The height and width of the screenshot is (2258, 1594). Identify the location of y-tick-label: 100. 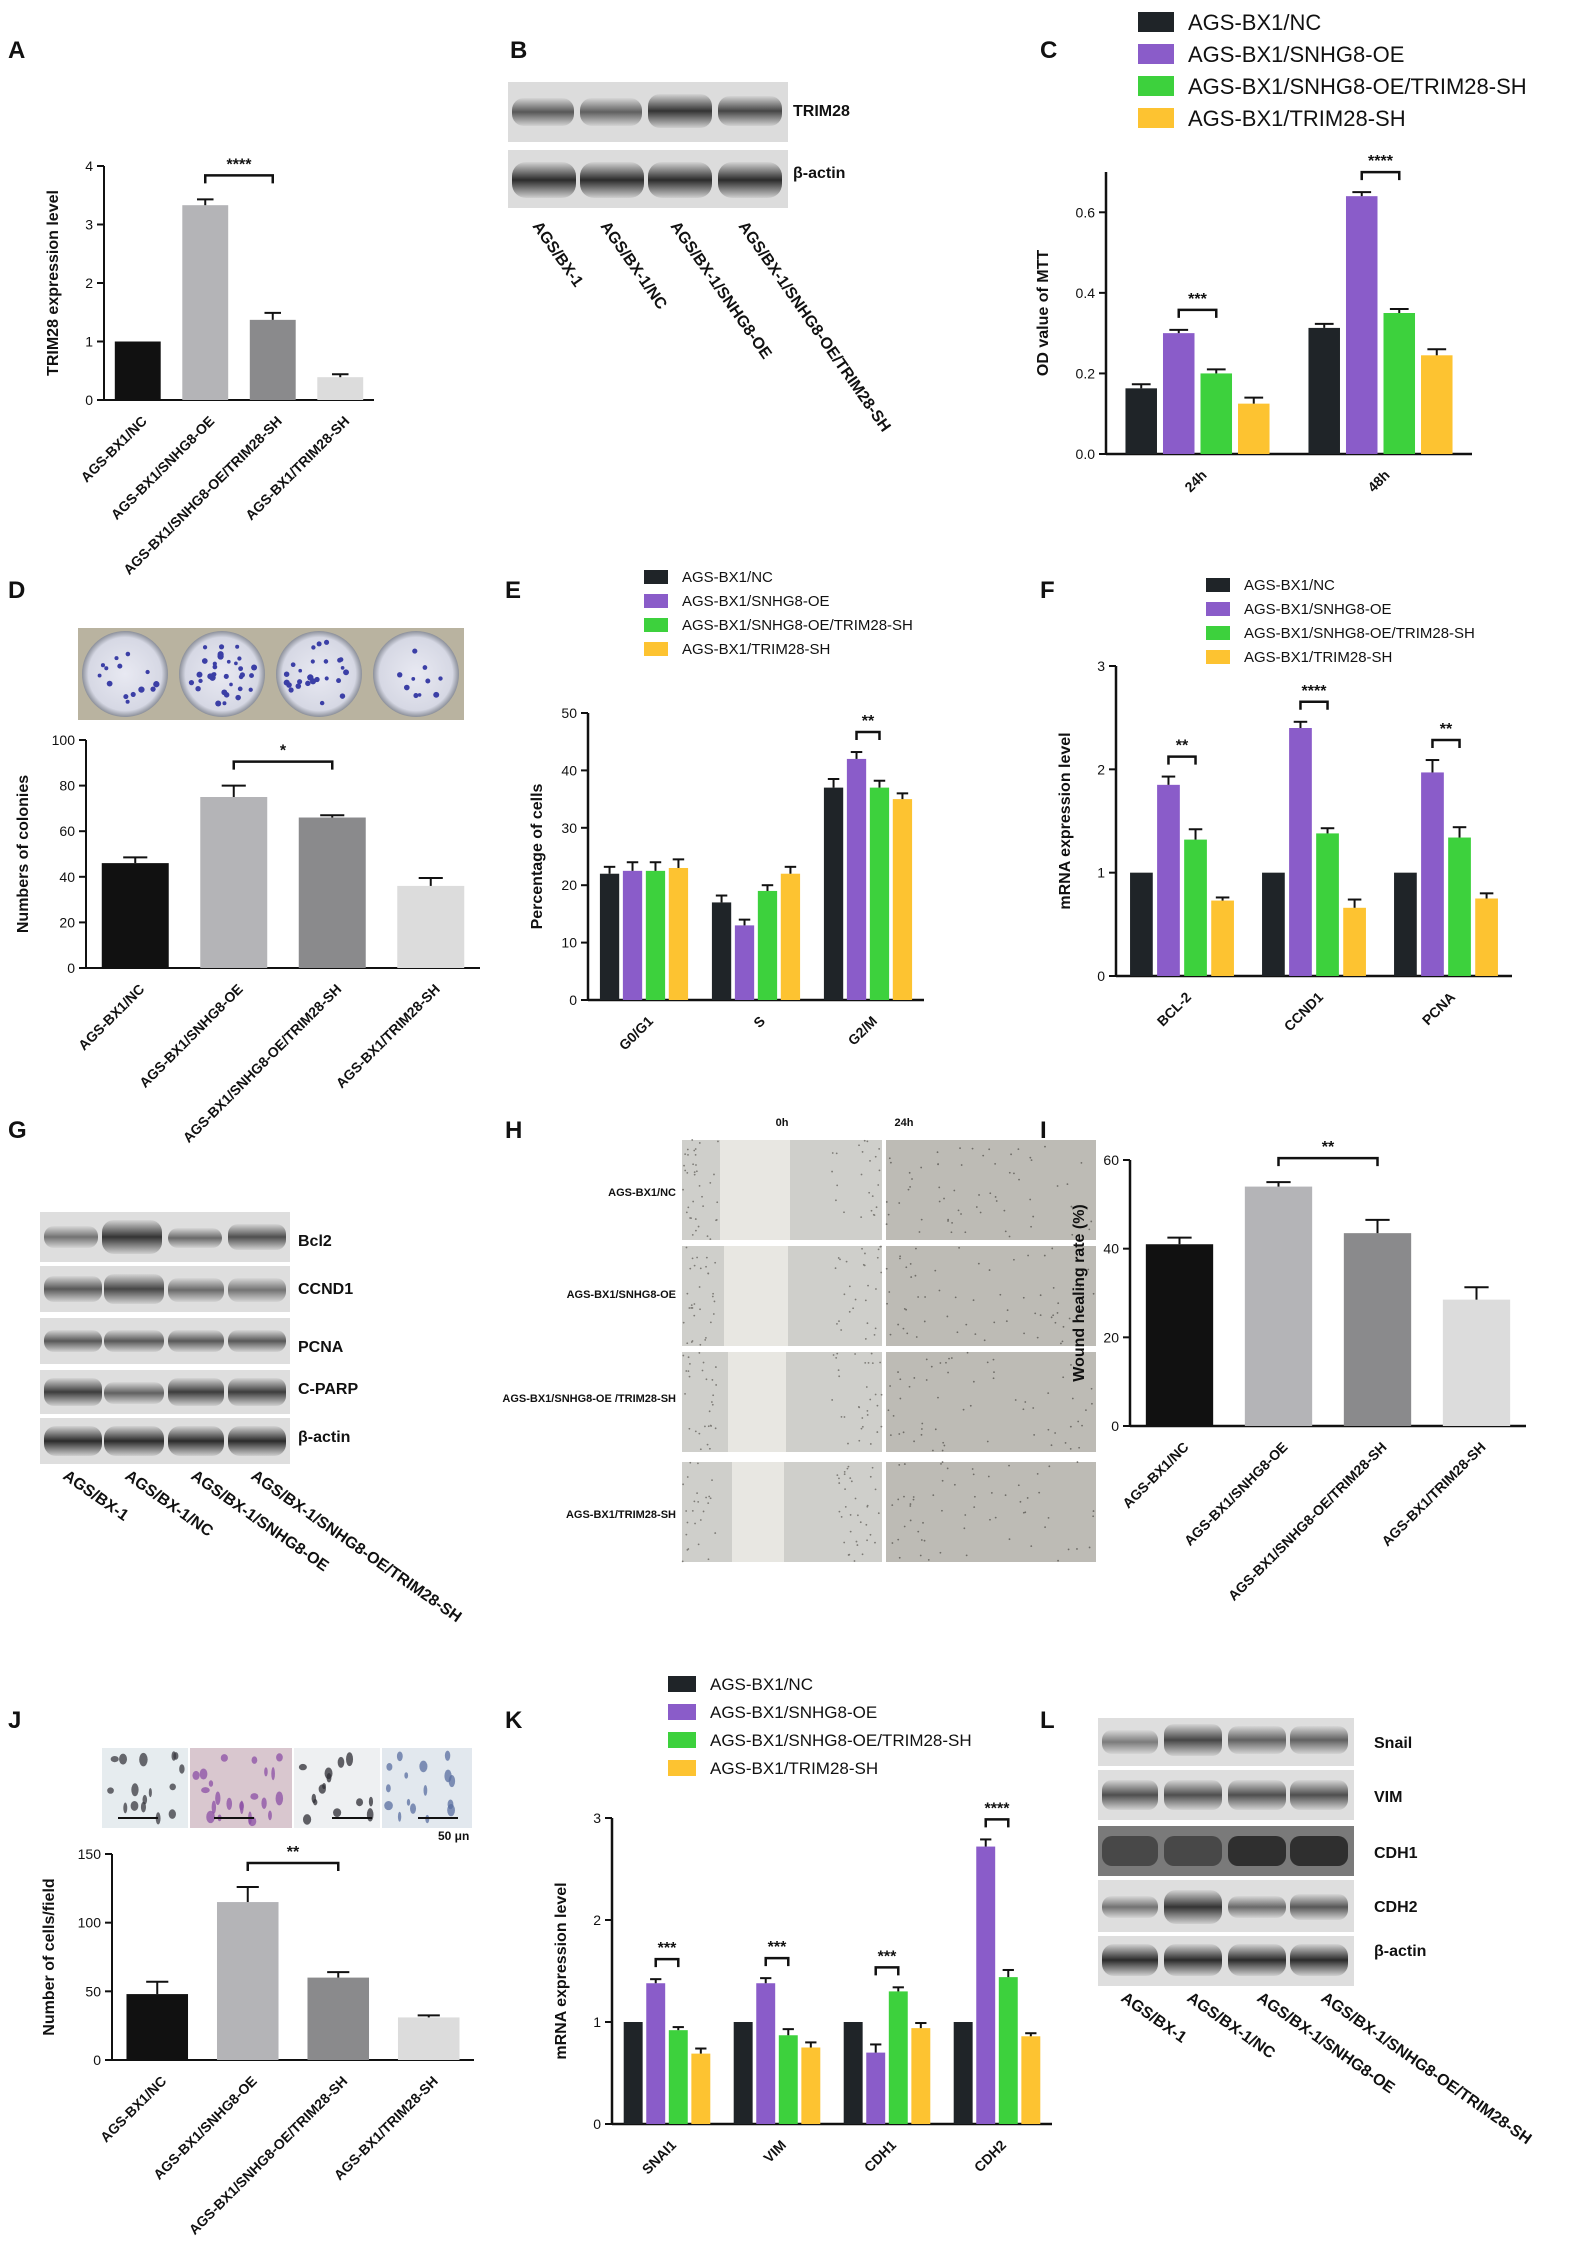
(90, 1923).